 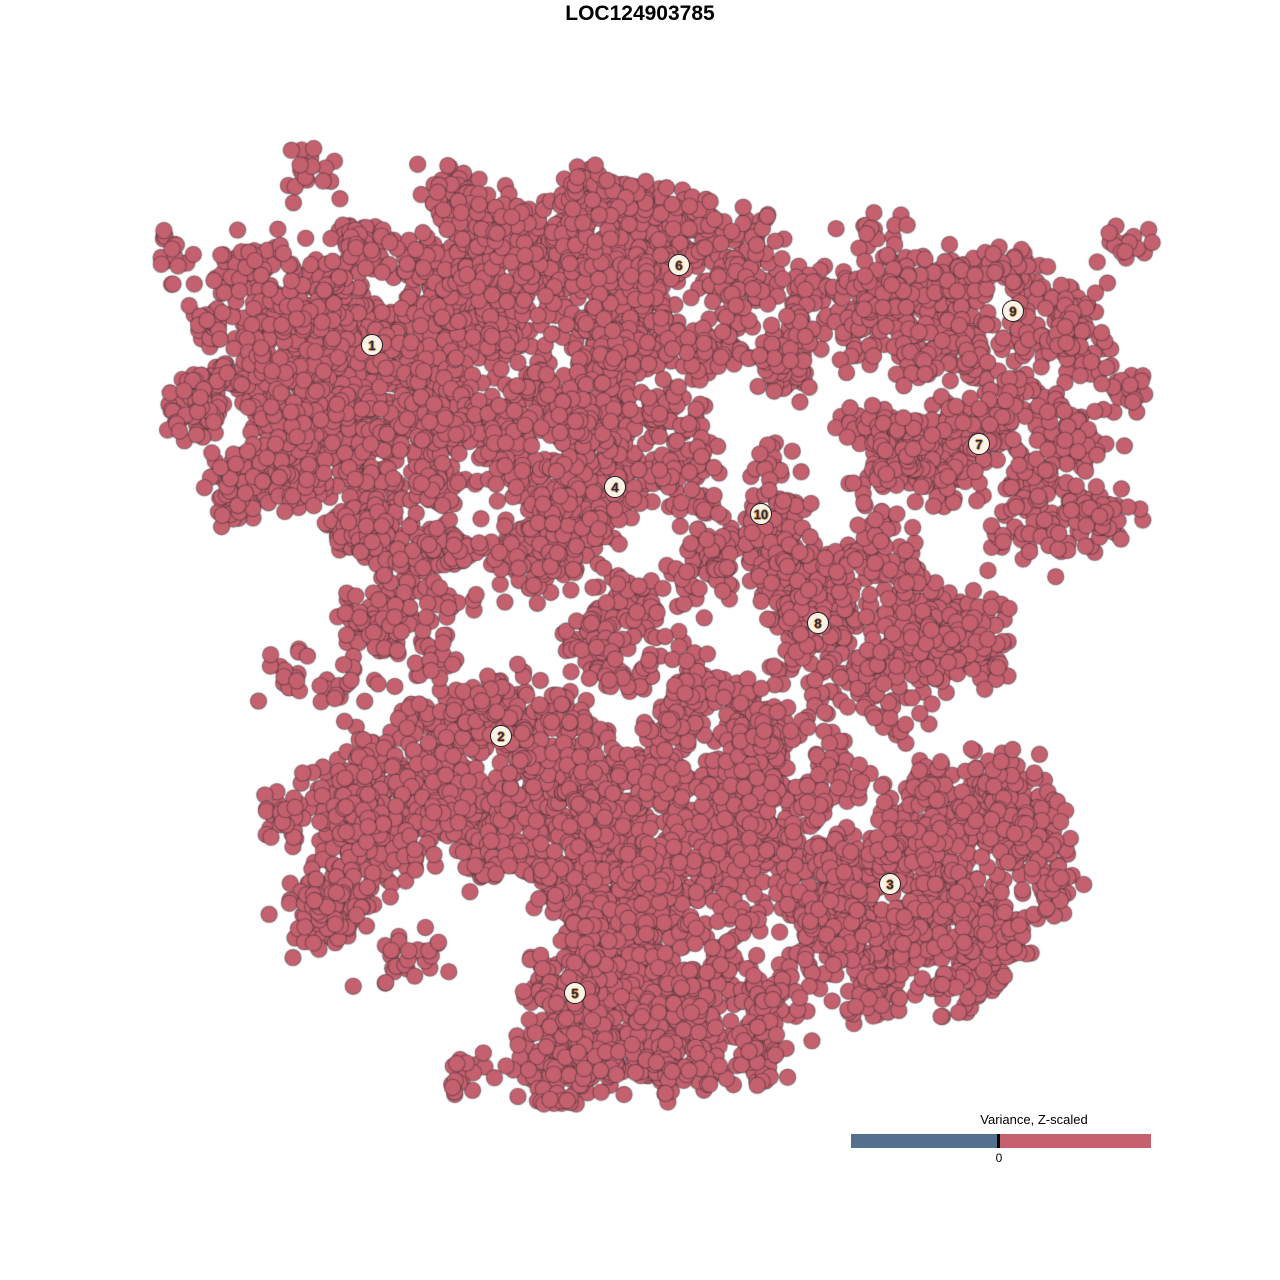 I want to click on colorbar-zero-divider, so click(x=999, y=1141).